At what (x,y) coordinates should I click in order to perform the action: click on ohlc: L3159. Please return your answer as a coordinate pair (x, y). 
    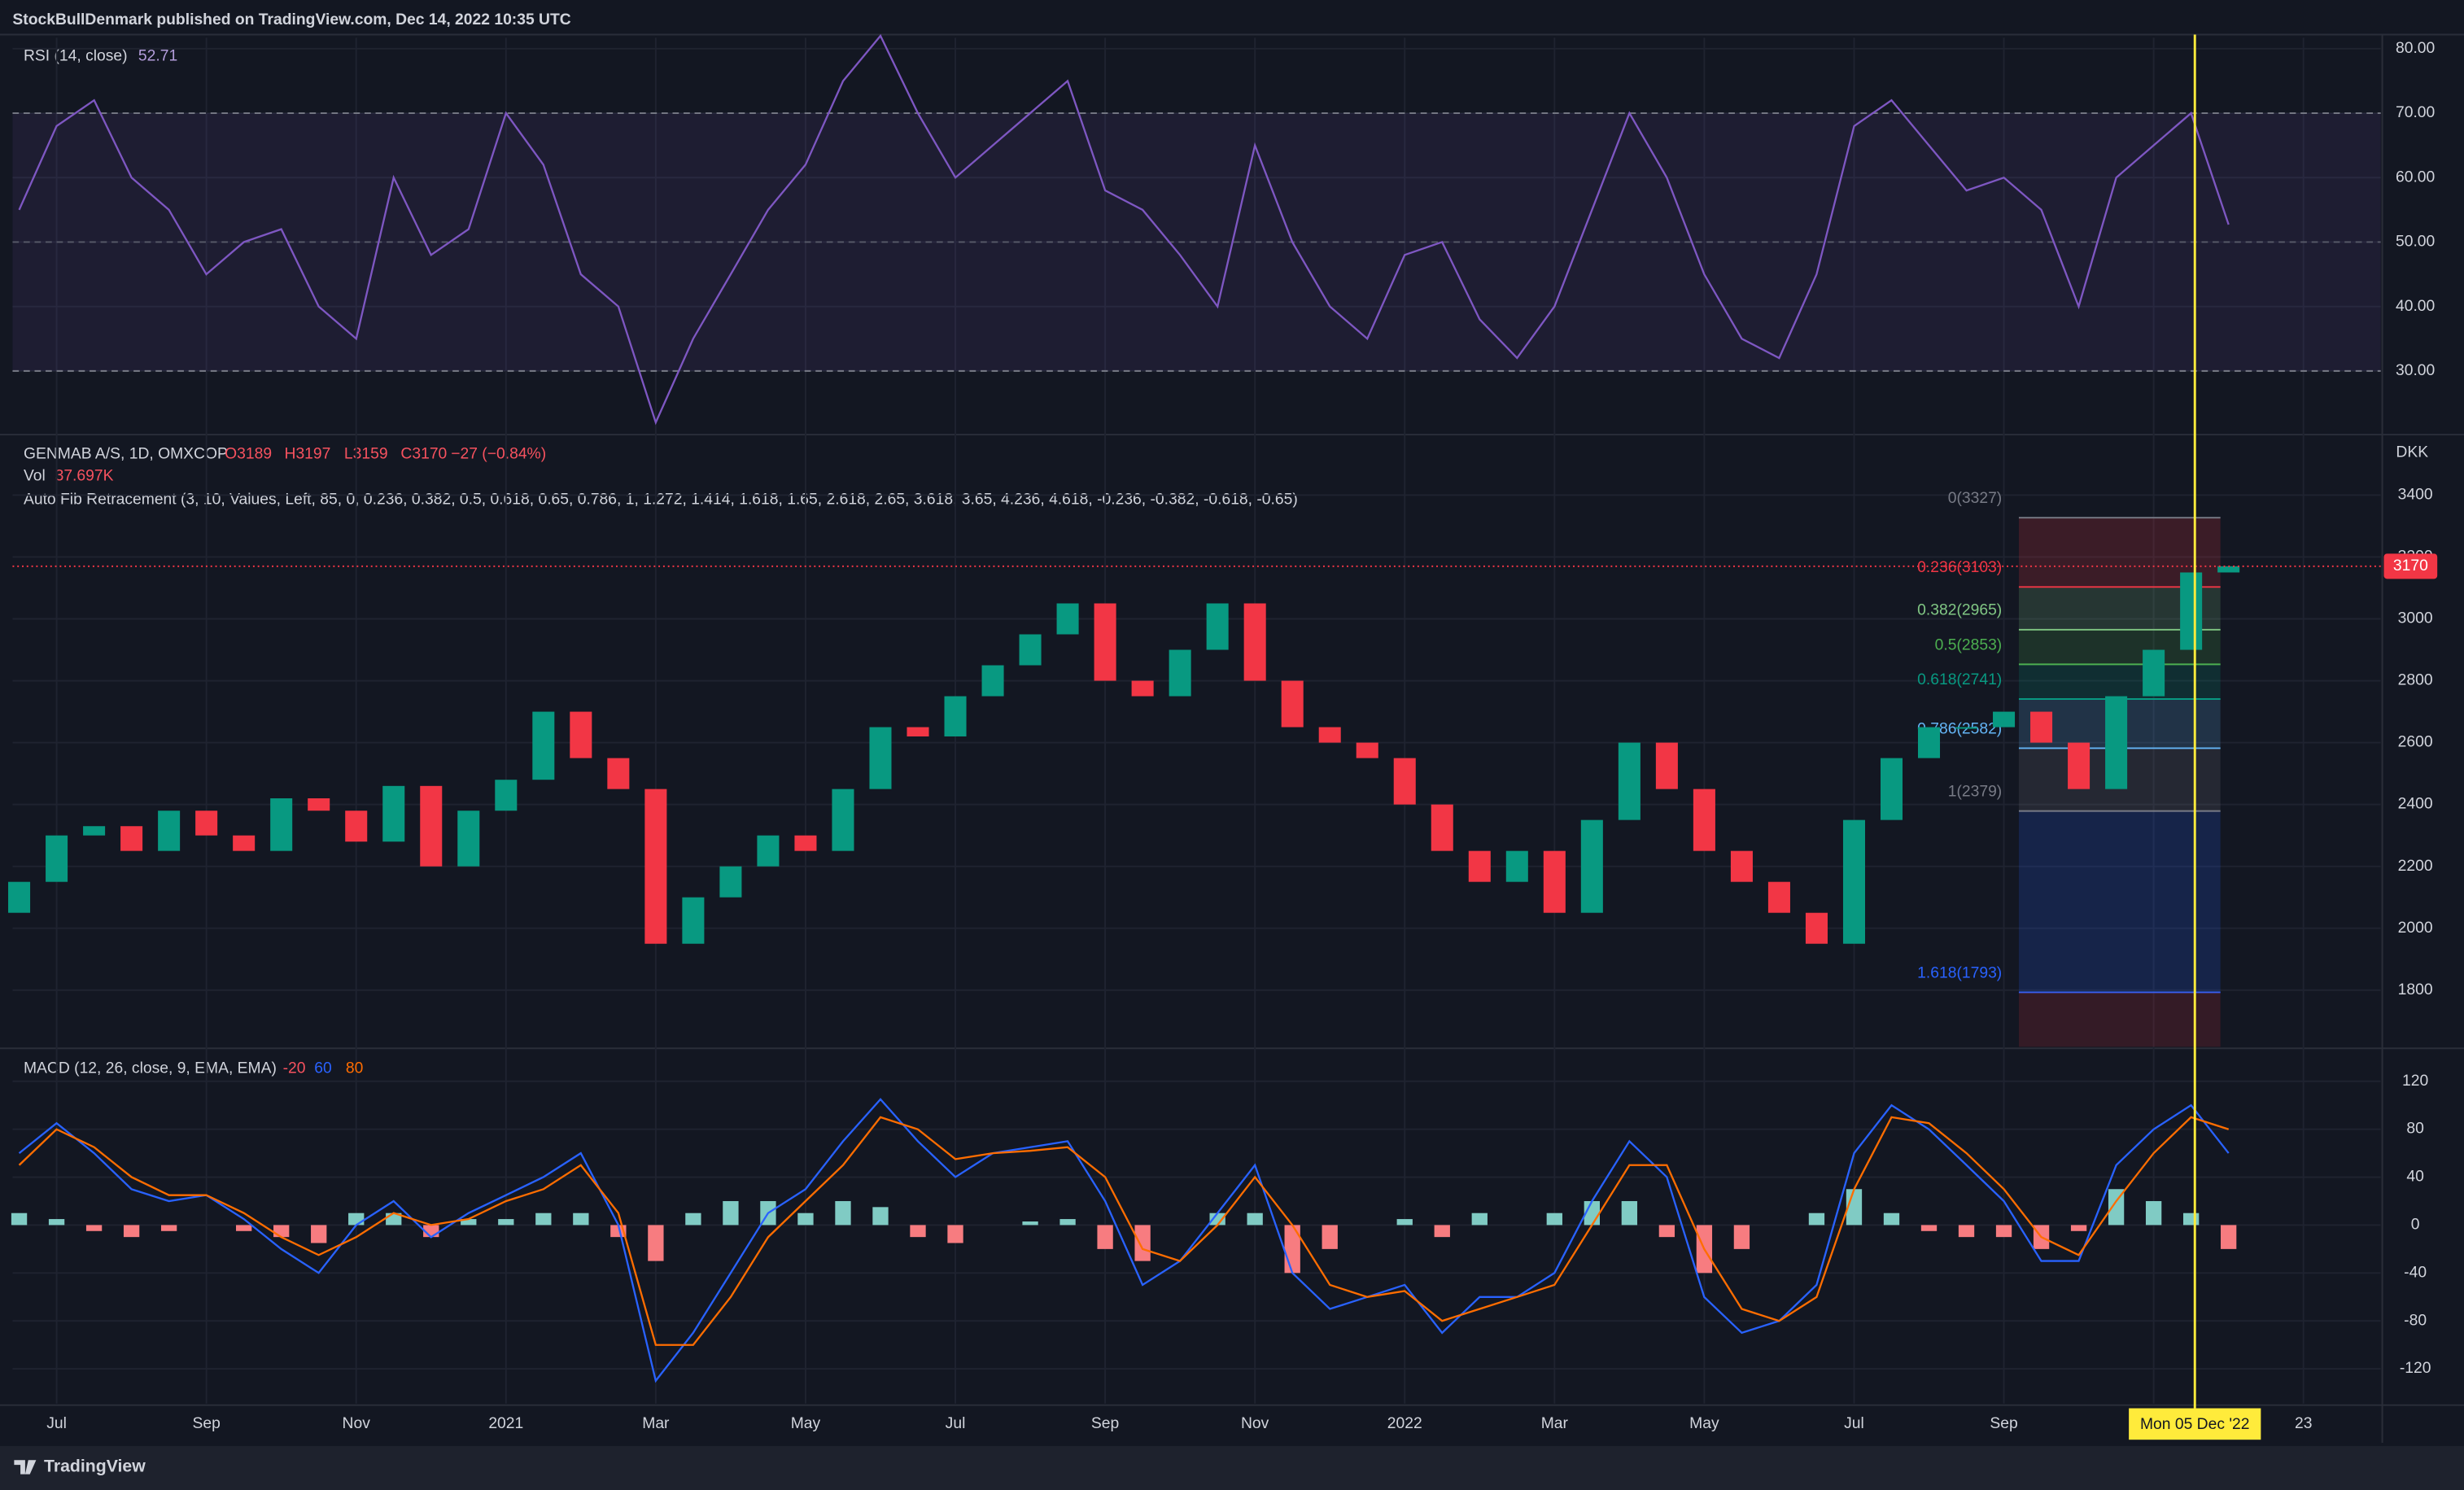
    Looking at the image, I should click on (366, 453).